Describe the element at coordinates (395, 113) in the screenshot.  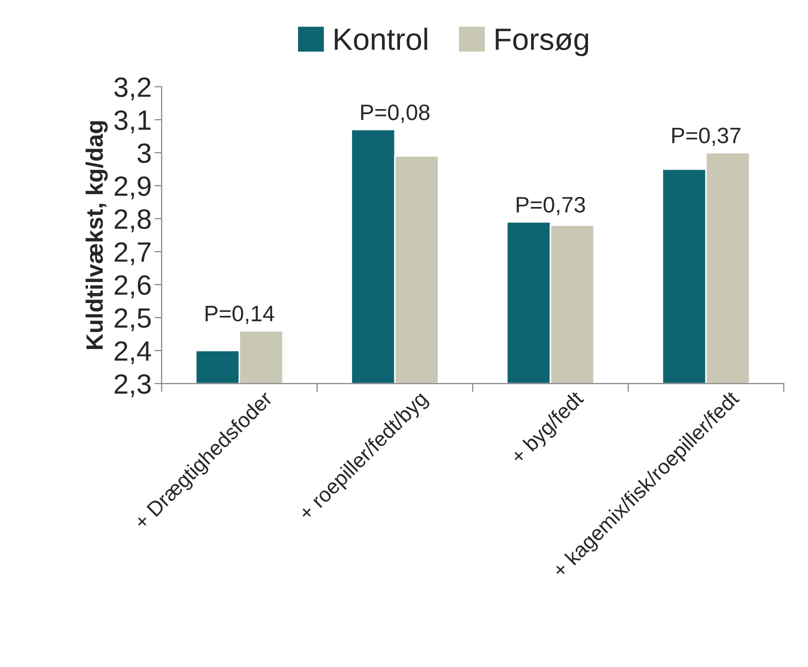
I see `annotation: P=0,08` at that location.